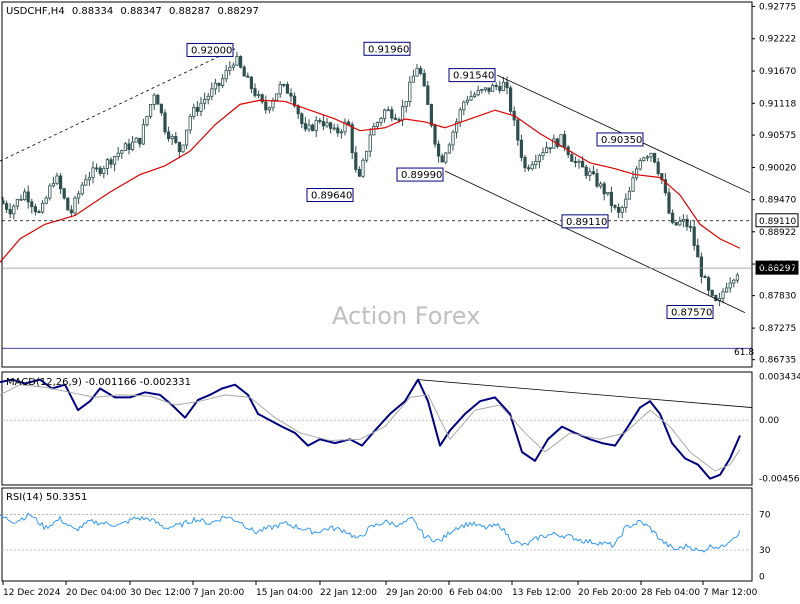  I want to click on x-tick-label: 20 Feb 20:00, so click(607, 593).